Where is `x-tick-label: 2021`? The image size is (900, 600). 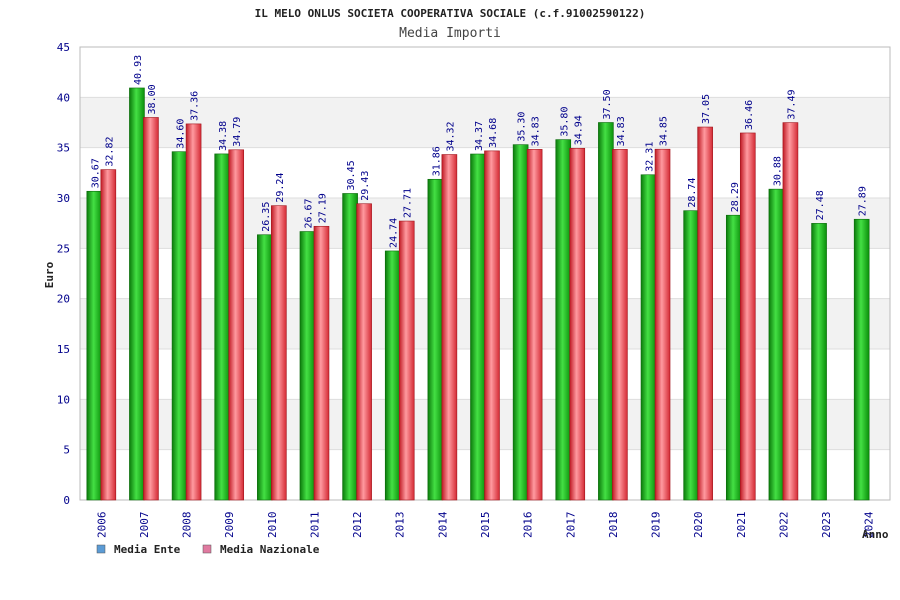
x-tick-label: 2021 is located at coordinates (741, 525).